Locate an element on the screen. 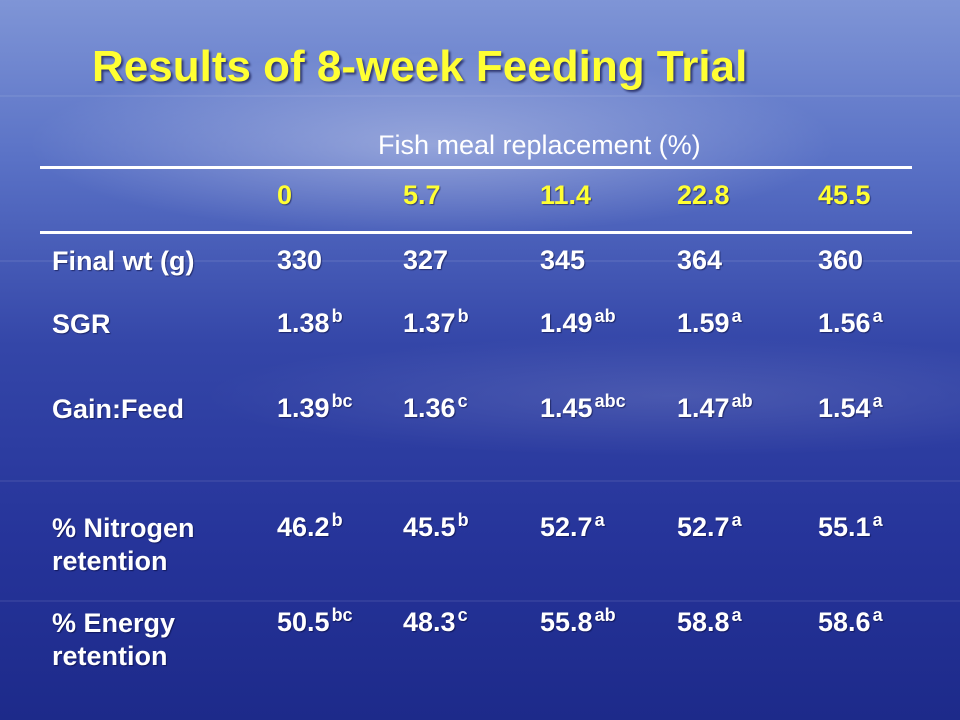 The height and width of the screenshot is (720, 960). cell-value: 45.5 is located at coordinates (429, 527).